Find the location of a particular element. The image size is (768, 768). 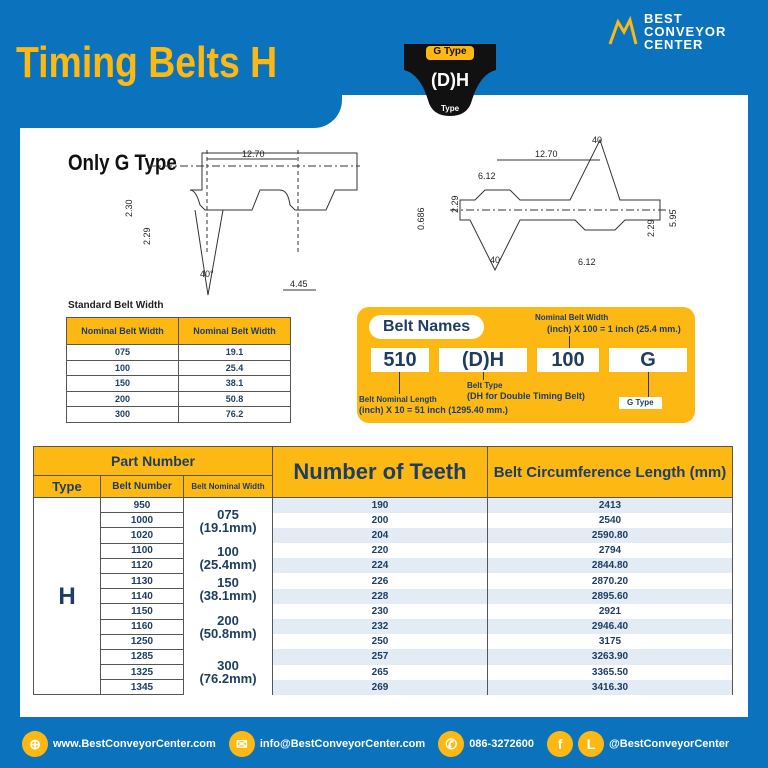

length-cell: 2870.20 is located at coordinates (610, 581).